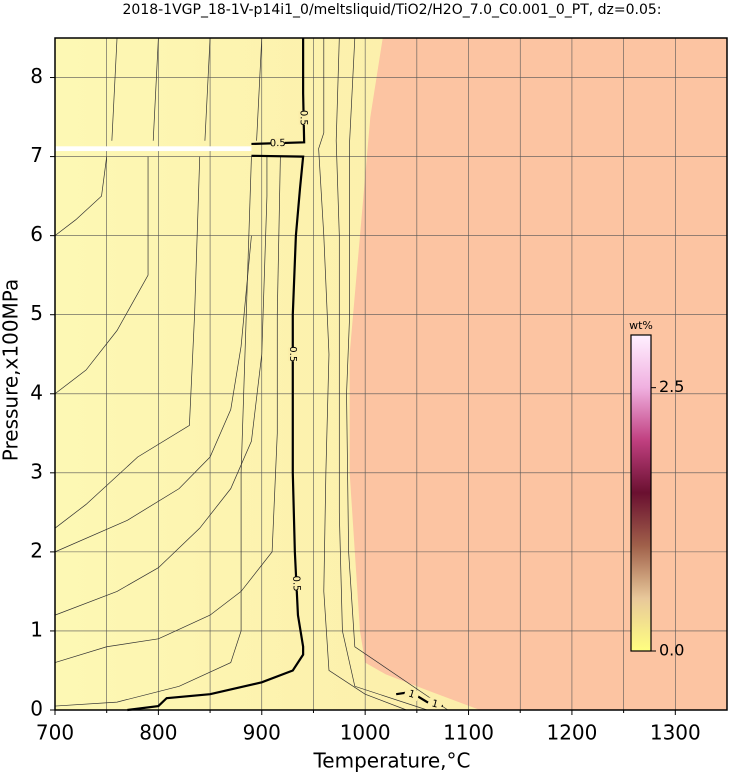 The width and height of the screenshot is (734, 780). I want to click on x-tick-label: 900, so click(262, 733).